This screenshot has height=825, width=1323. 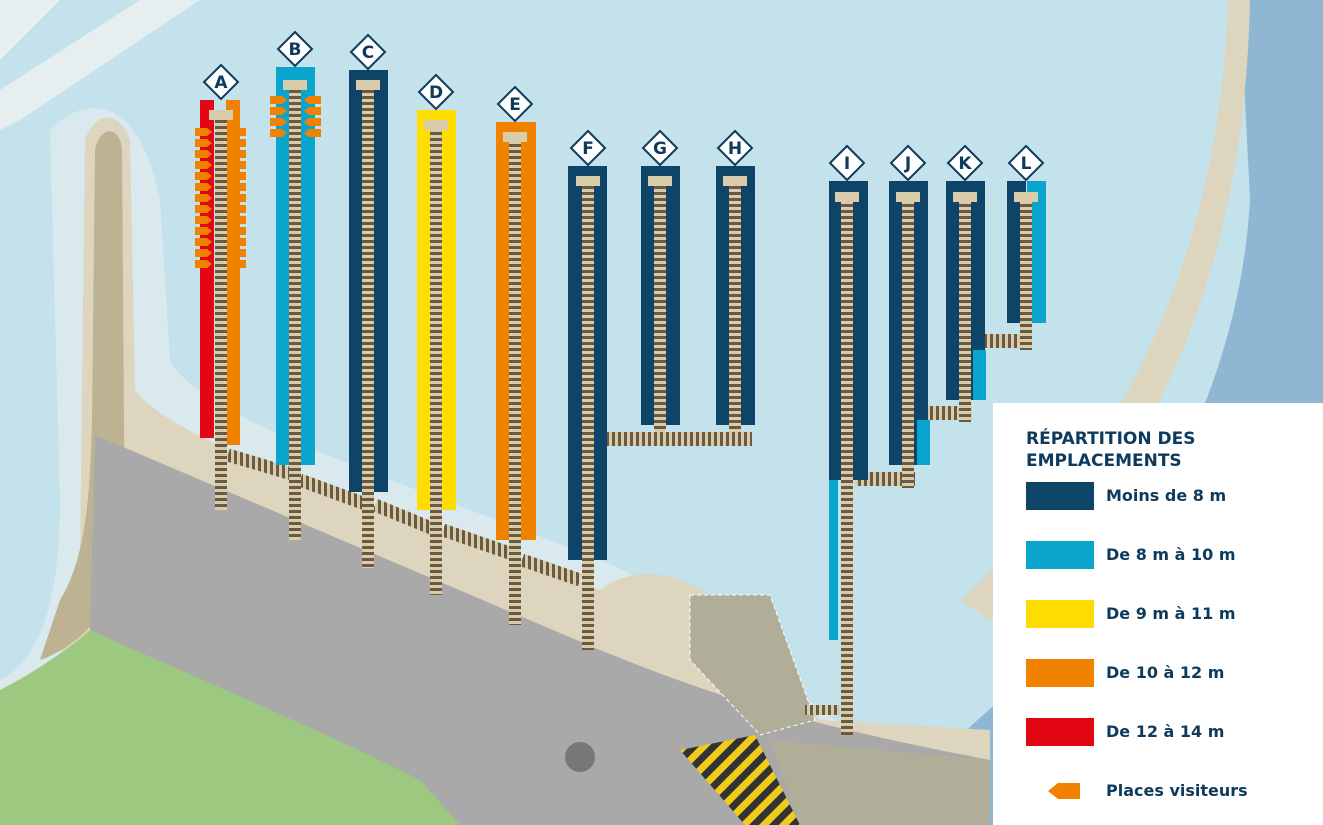 What do you see at coordinates (1171, 554) in the screenshot?
I see `legend-label: De 8 m à 10 m` at bounding box center [1171, 554].